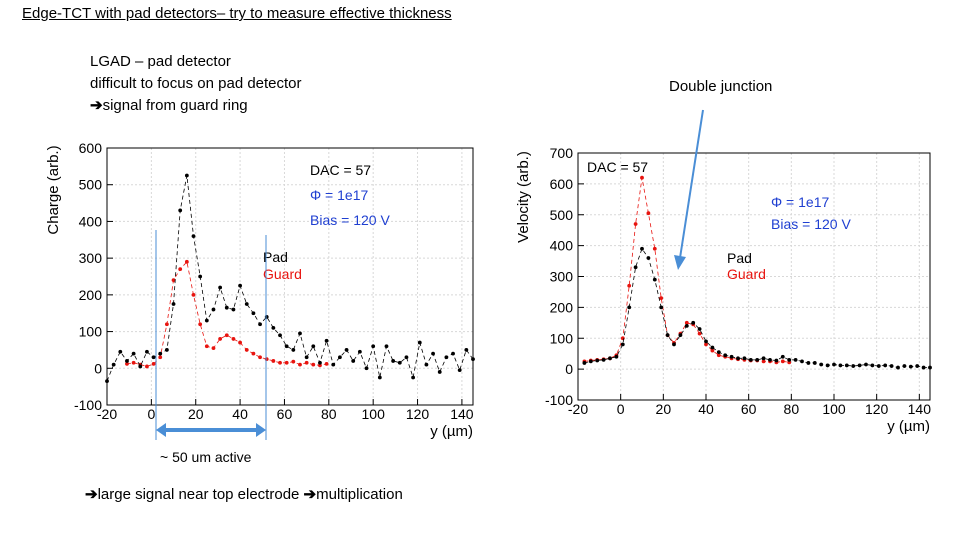 The height and width of the screenshot is (540, 960). Describe the element at coordinates (282, 274) in the screenshot. I see `c1-legend-guard: Guard` at that location.